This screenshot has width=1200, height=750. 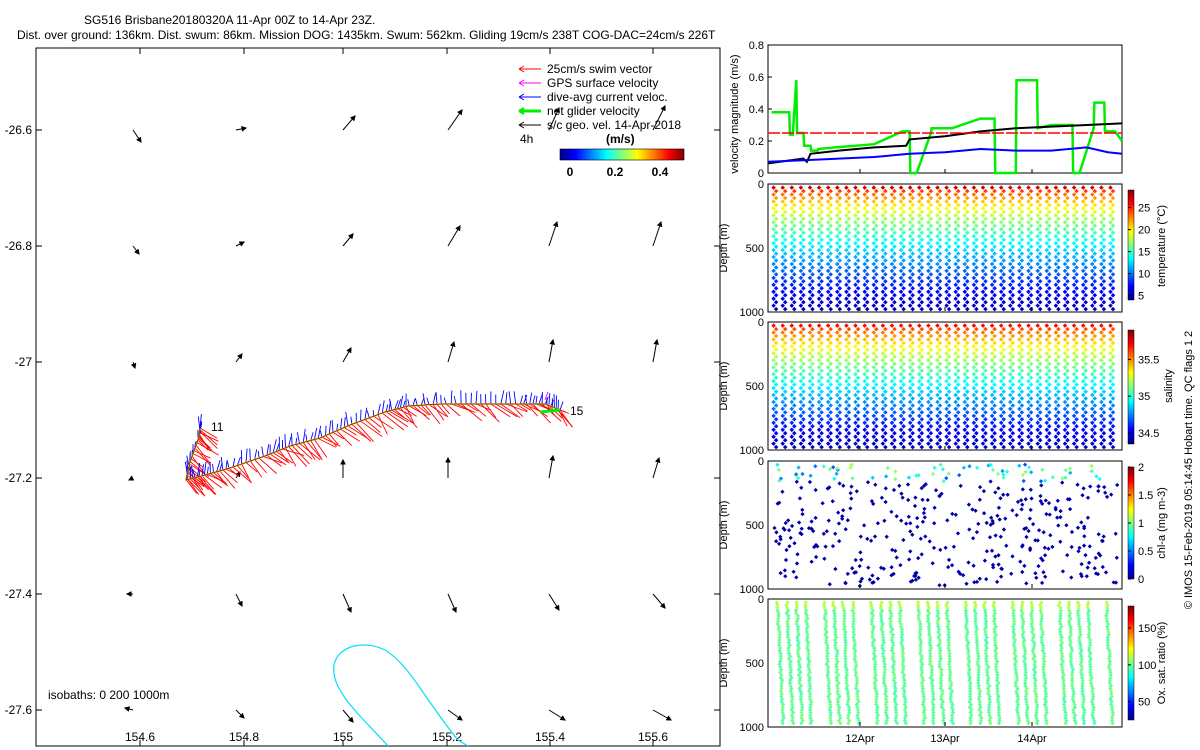 I want to click on colorbar-tick-label: 35, so click(x=1144, y=397).